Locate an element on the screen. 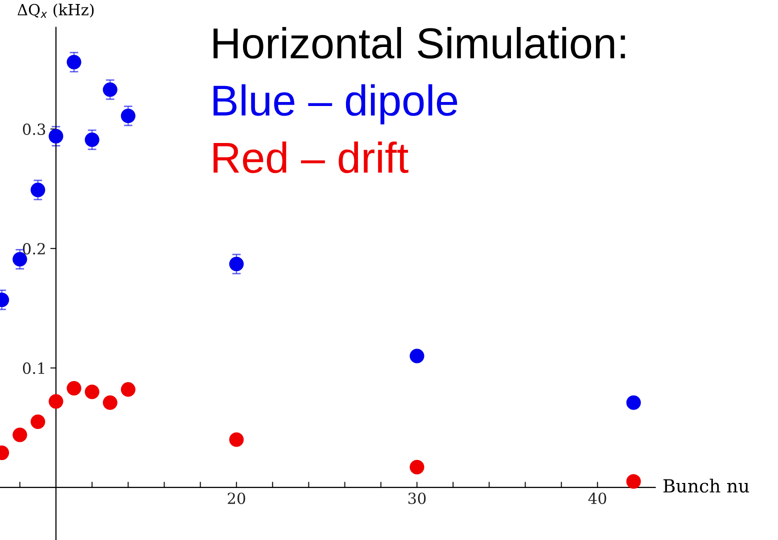 Image resolution: width=778 pixels, height=540 pixels. x-tick-label: 30 is located at coordinates (417, 498).